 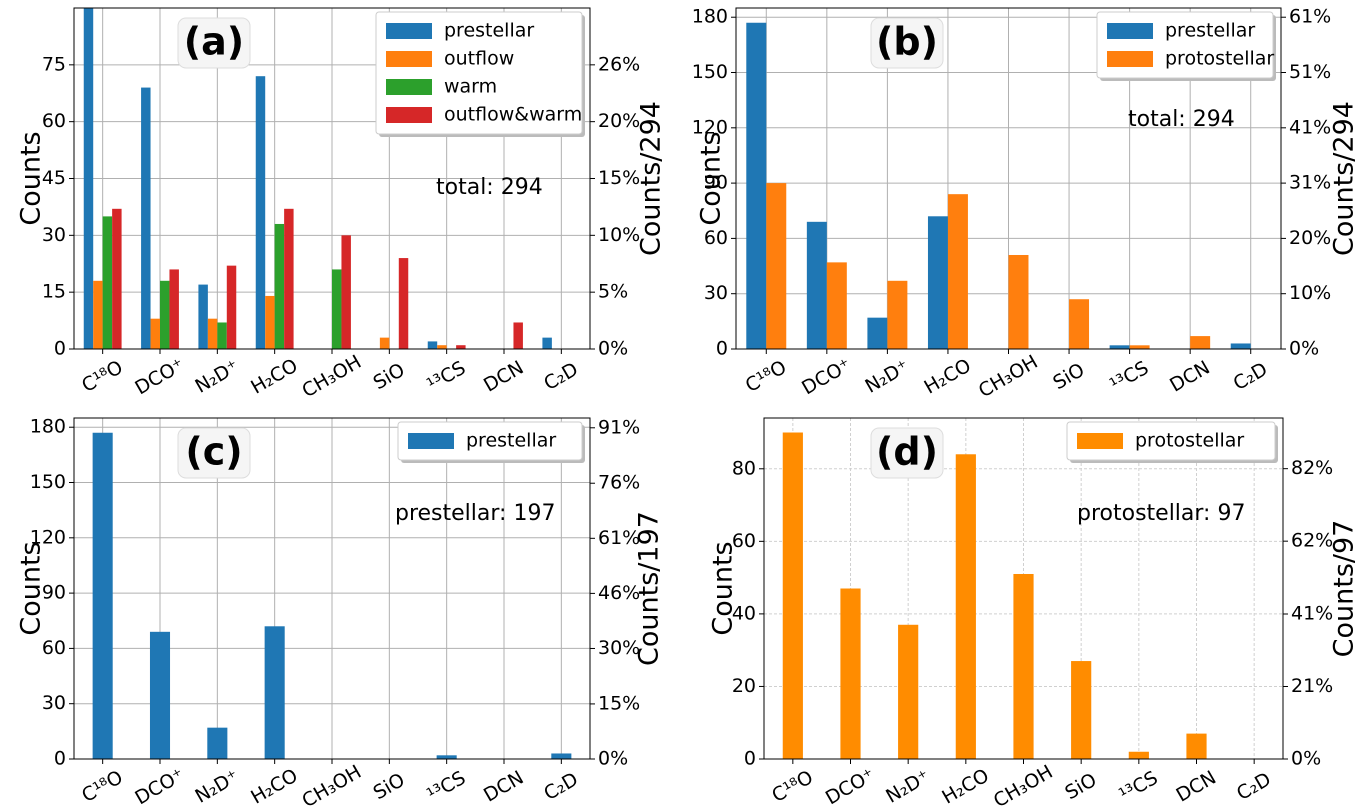 I want to click on y2-tick-label: 41%, so click(x=1310, y=127).